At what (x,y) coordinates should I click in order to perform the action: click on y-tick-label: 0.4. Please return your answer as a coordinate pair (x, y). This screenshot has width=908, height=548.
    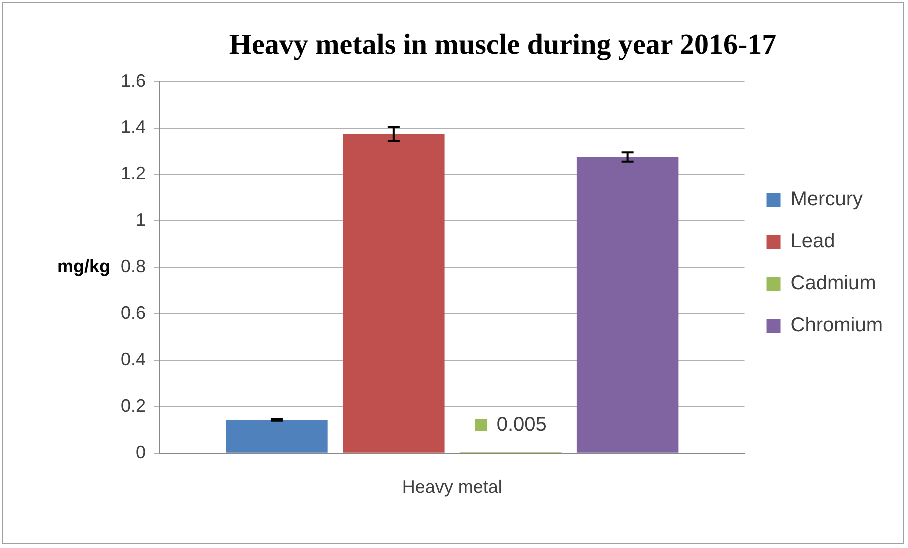
    Looking at the image, I should click on (133, 359).